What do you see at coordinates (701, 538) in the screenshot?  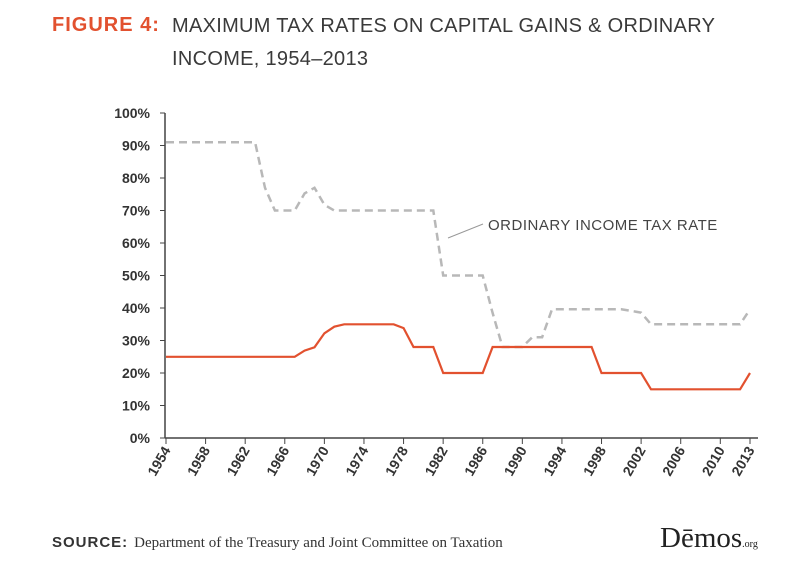 I see `logo-name: Dēmos` at bounding box center [701, 538].